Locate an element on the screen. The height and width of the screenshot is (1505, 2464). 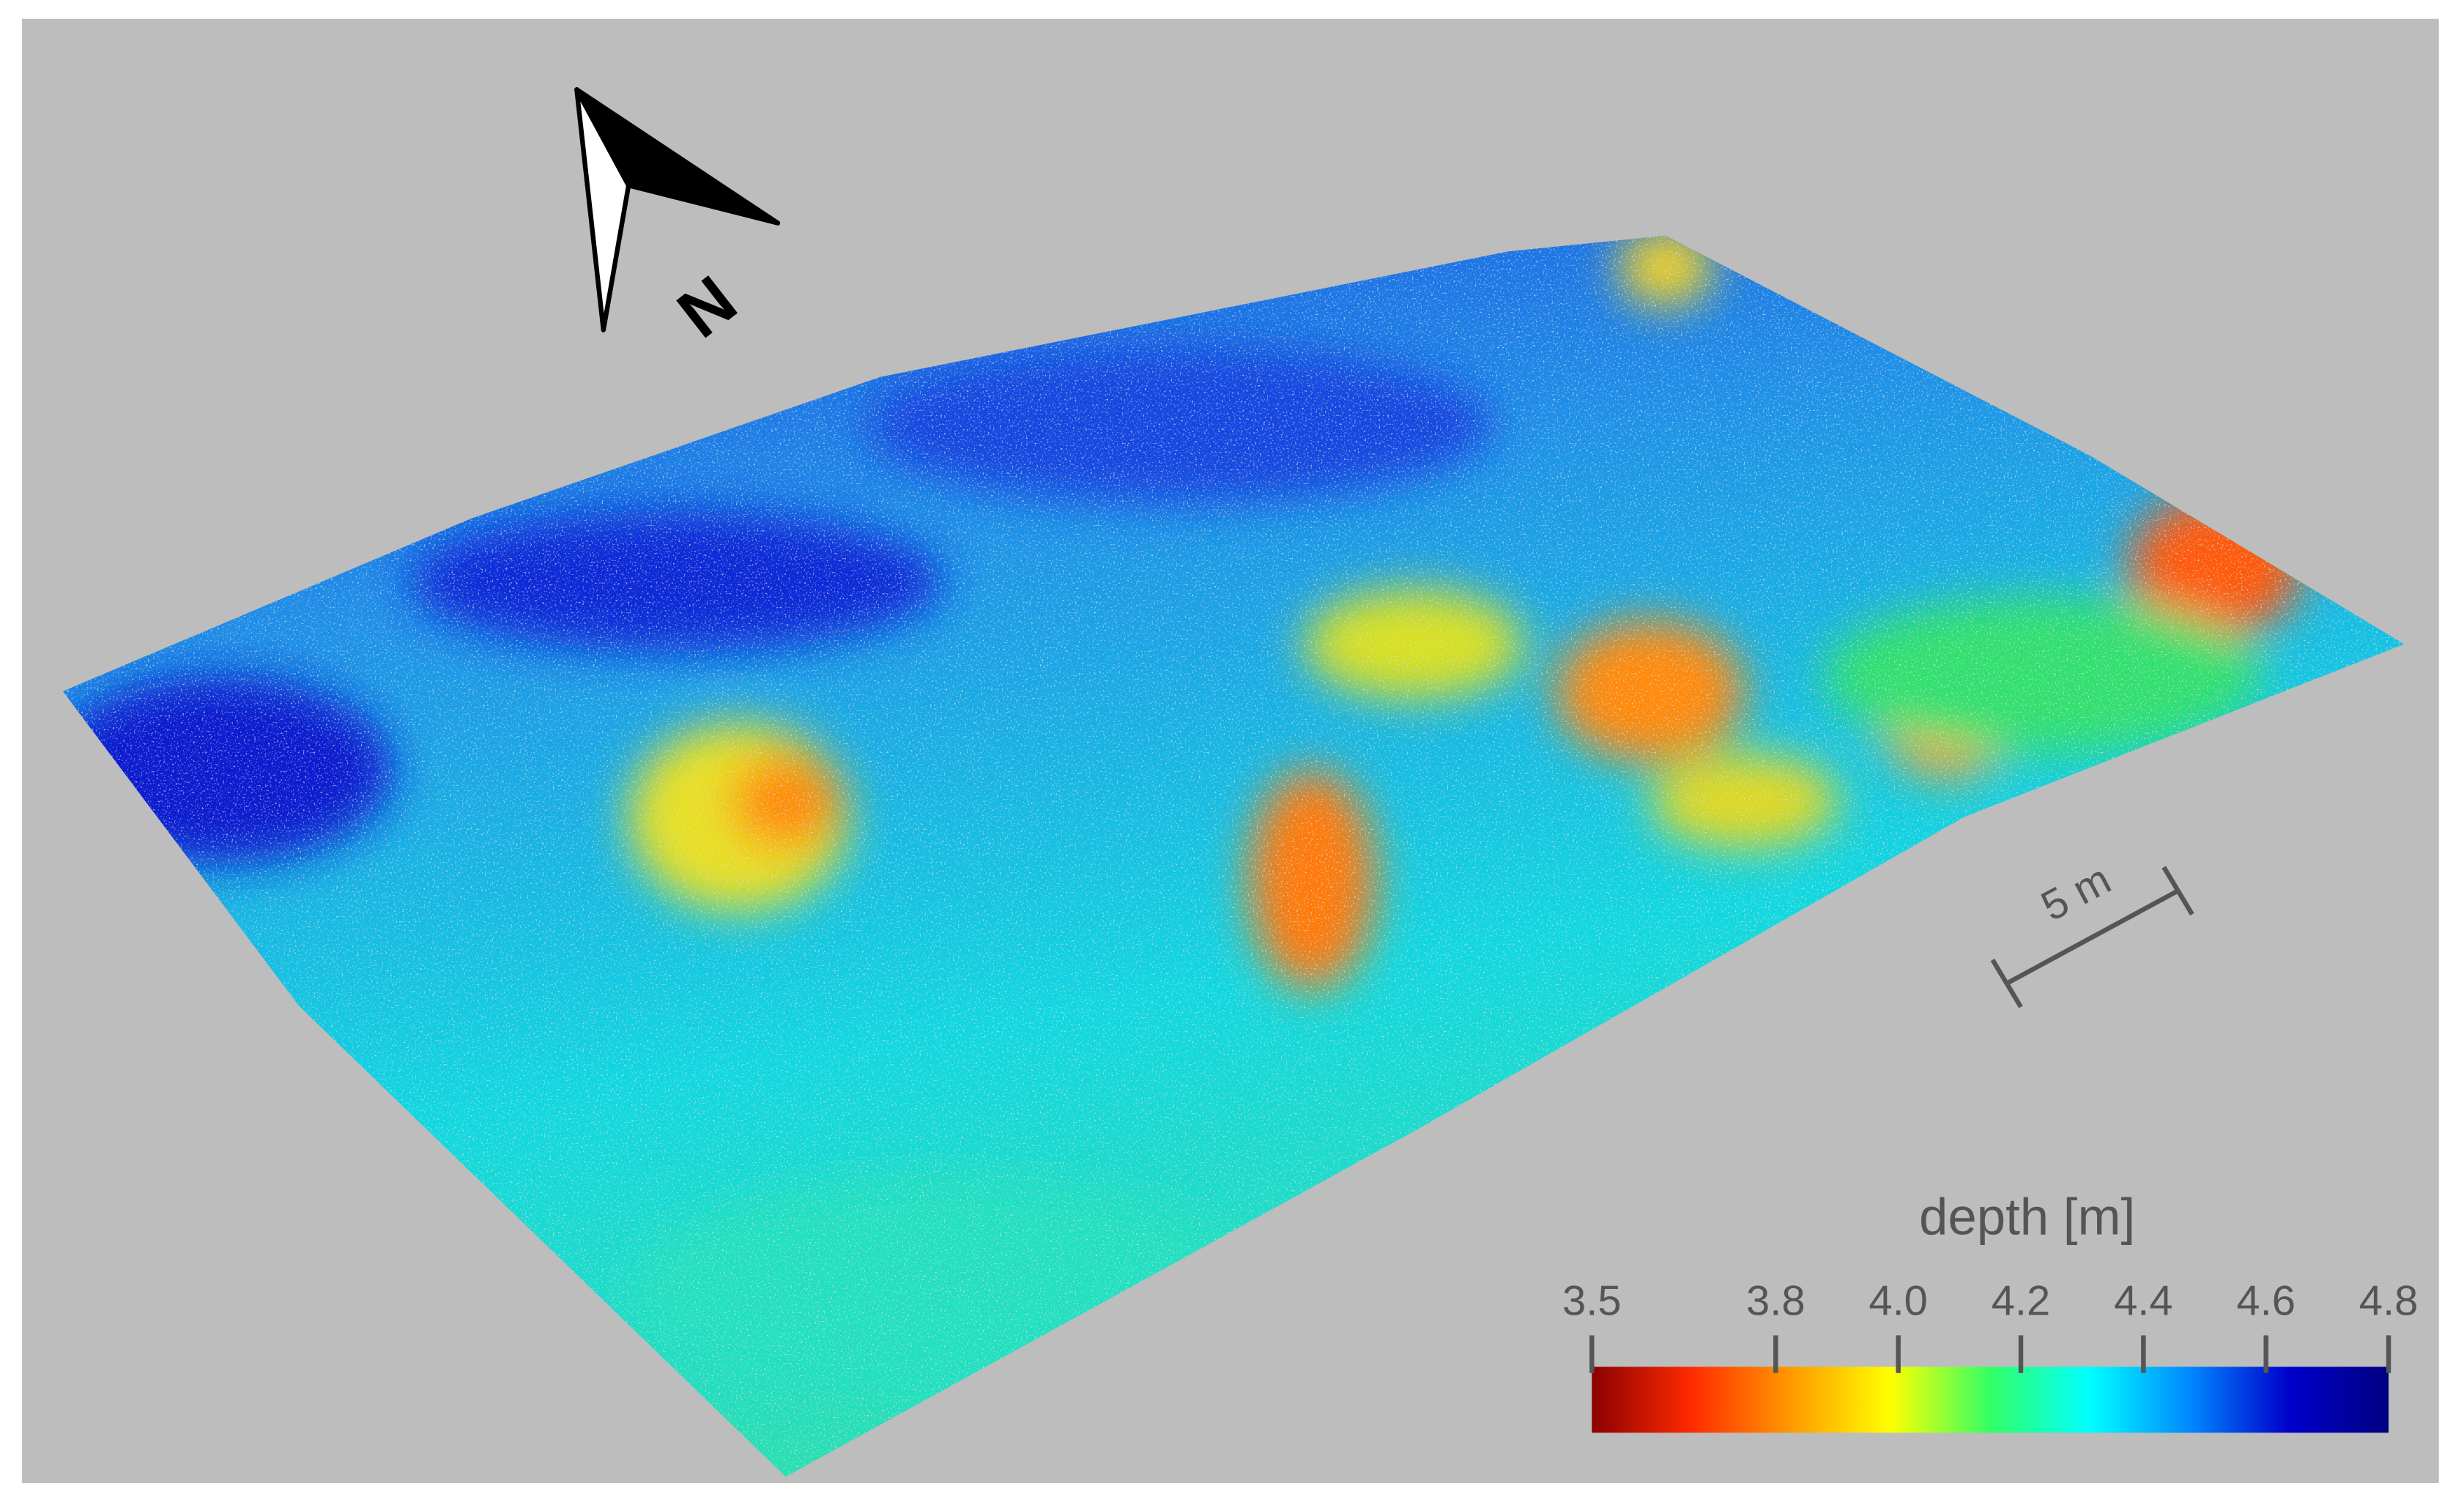
scale-bar is located at coordinates (2092, 937).